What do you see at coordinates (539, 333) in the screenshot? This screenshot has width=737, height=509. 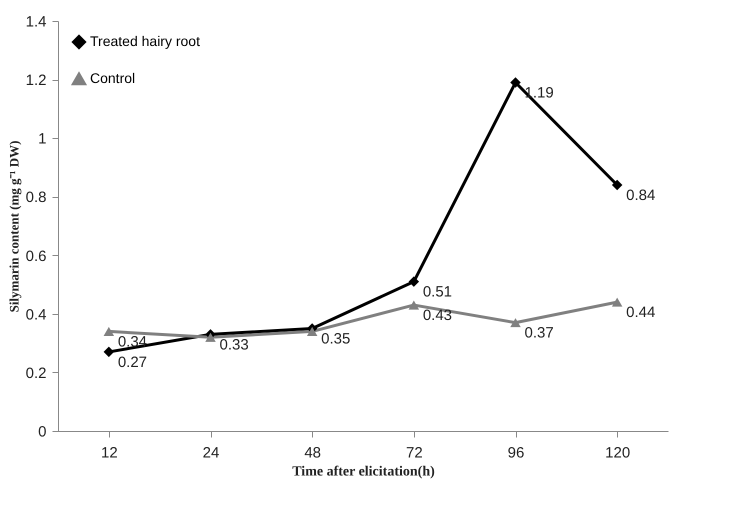 I see `data-label: 0.37` at bounding box center [539, 333].